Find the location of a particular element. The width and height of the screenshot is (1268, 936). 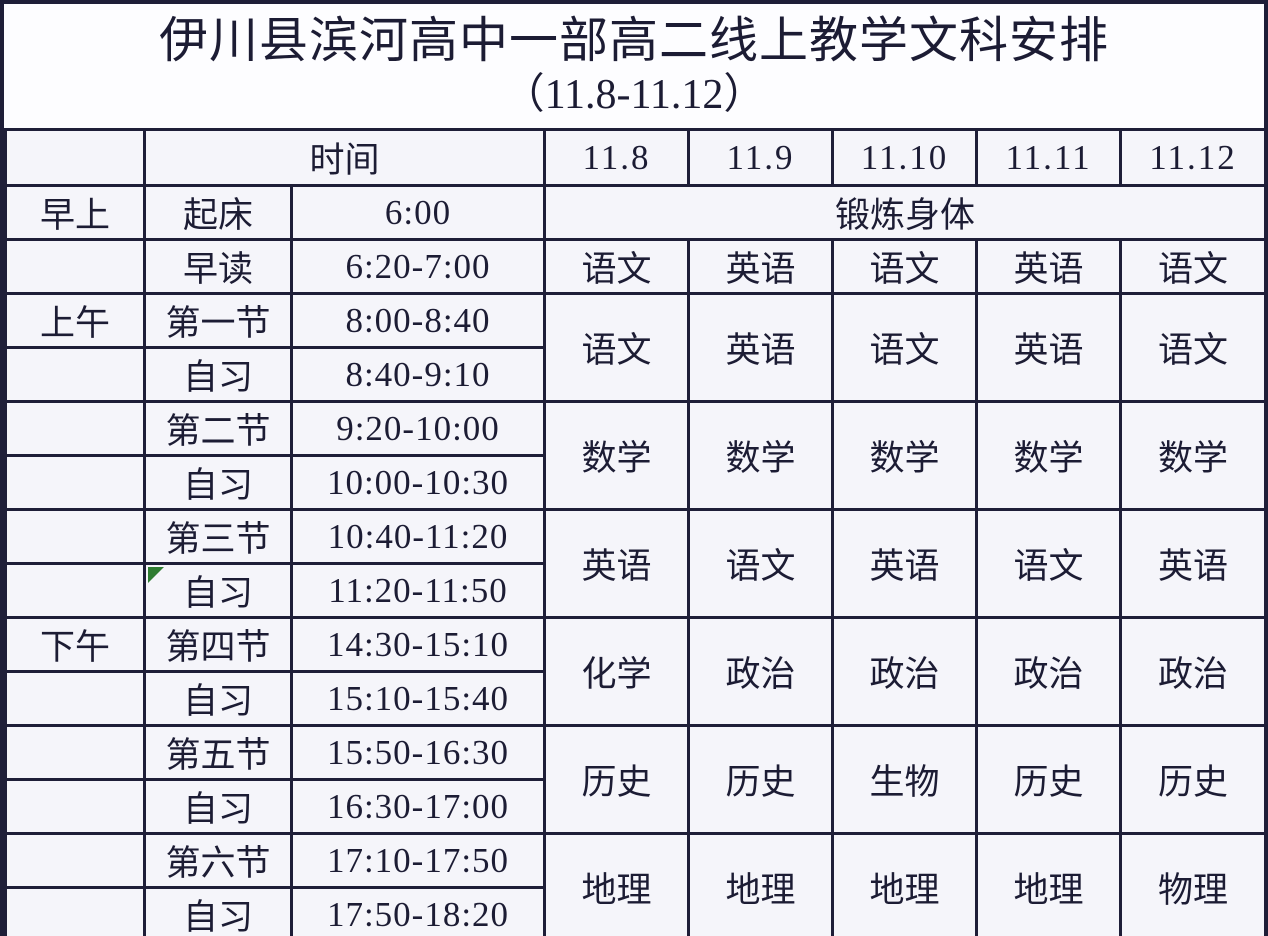

table-row: 第三节 10:40-11:20 英语 语文 英语 语文 英语 is located at coordinates (634, 563).